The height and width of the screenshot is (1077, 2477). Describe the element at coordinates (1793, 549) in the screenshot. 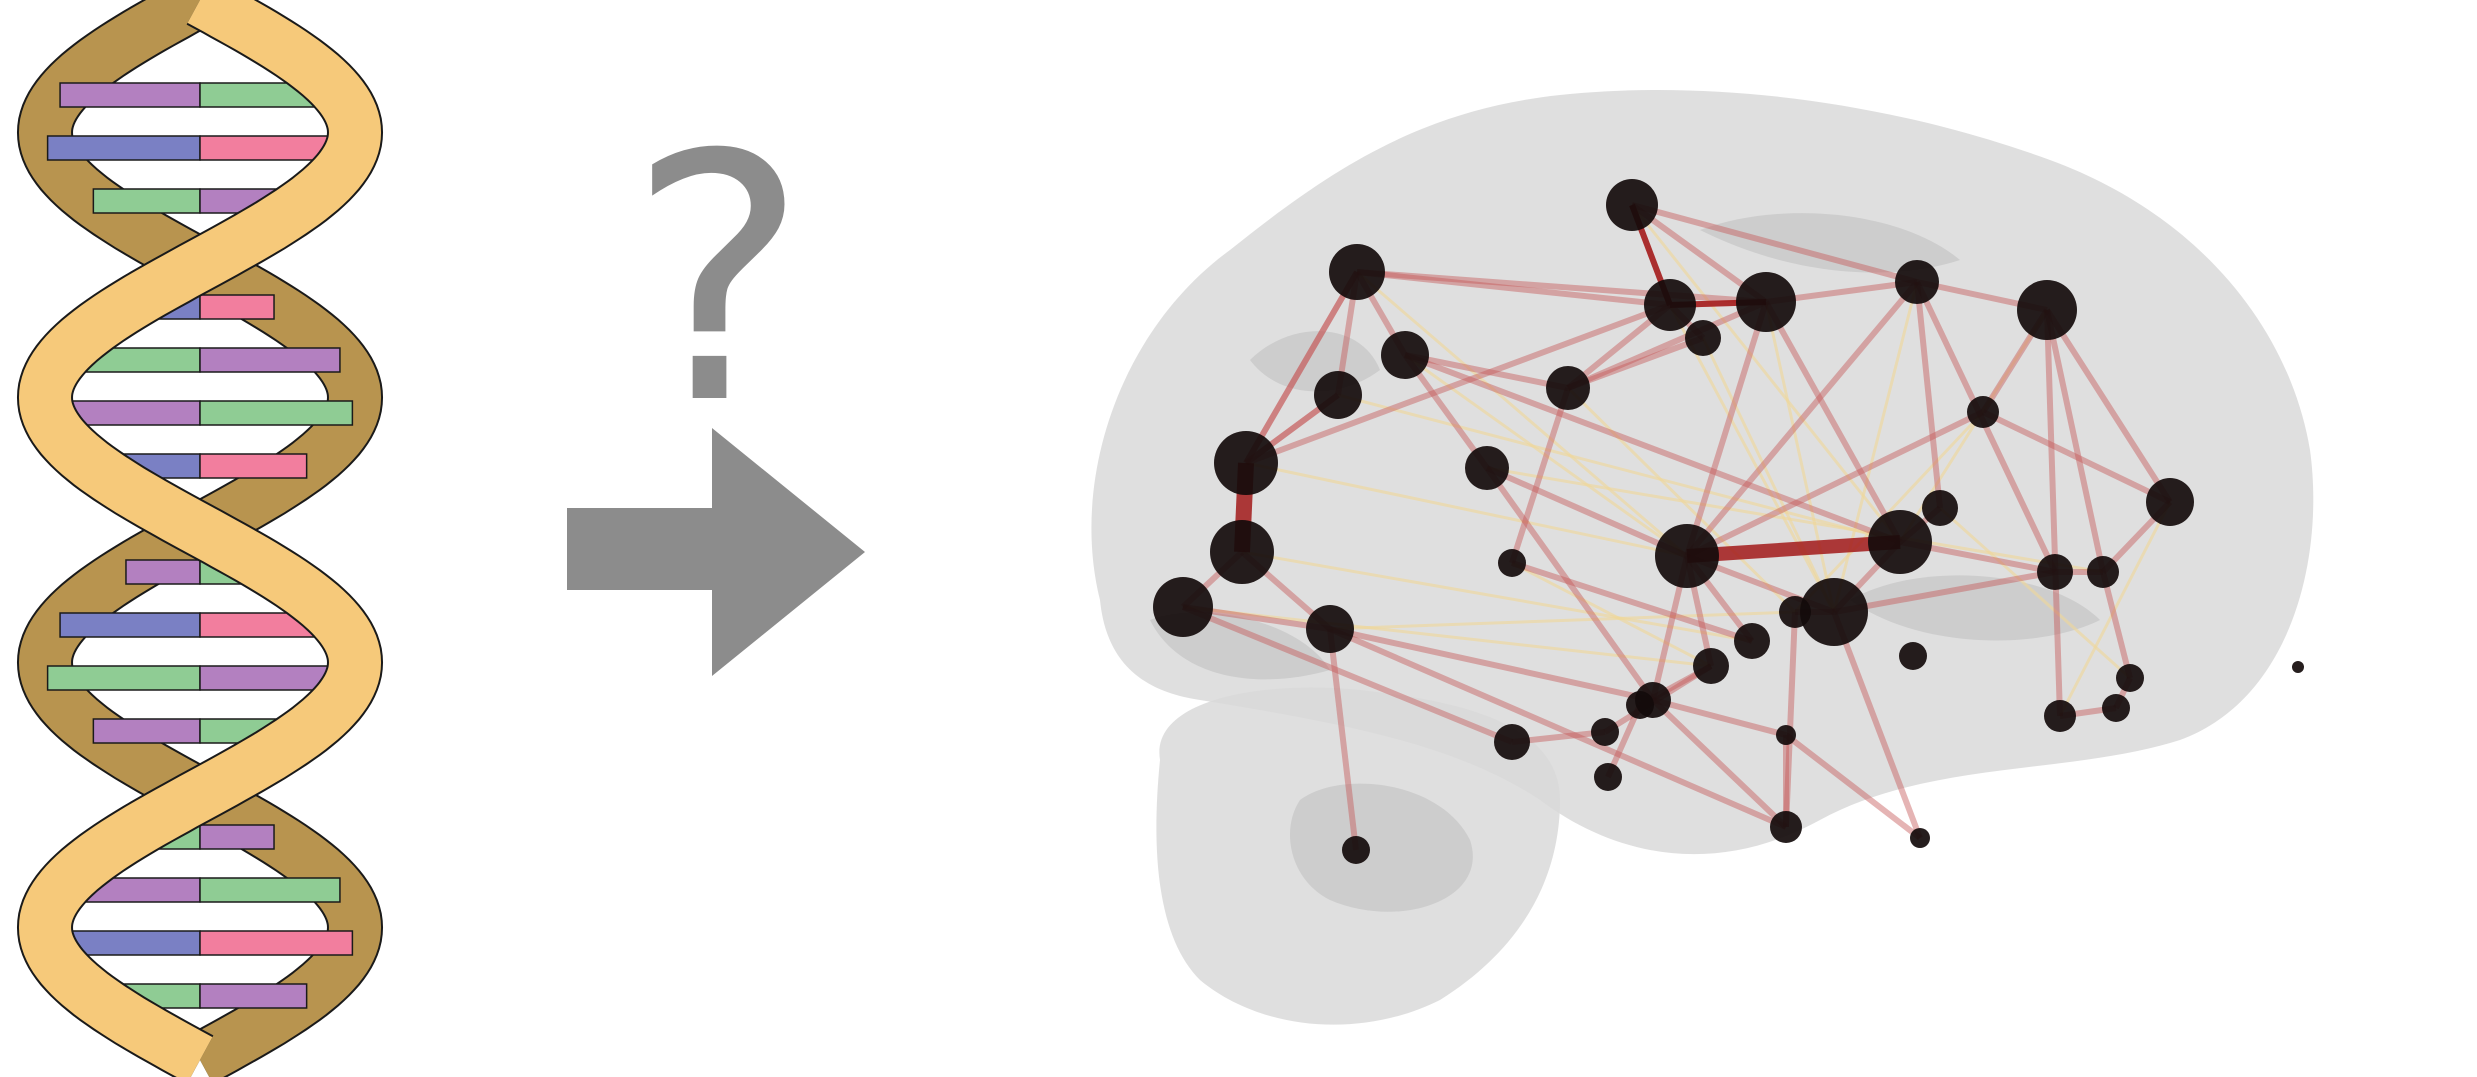

I see `network-edge-strong` at that location.